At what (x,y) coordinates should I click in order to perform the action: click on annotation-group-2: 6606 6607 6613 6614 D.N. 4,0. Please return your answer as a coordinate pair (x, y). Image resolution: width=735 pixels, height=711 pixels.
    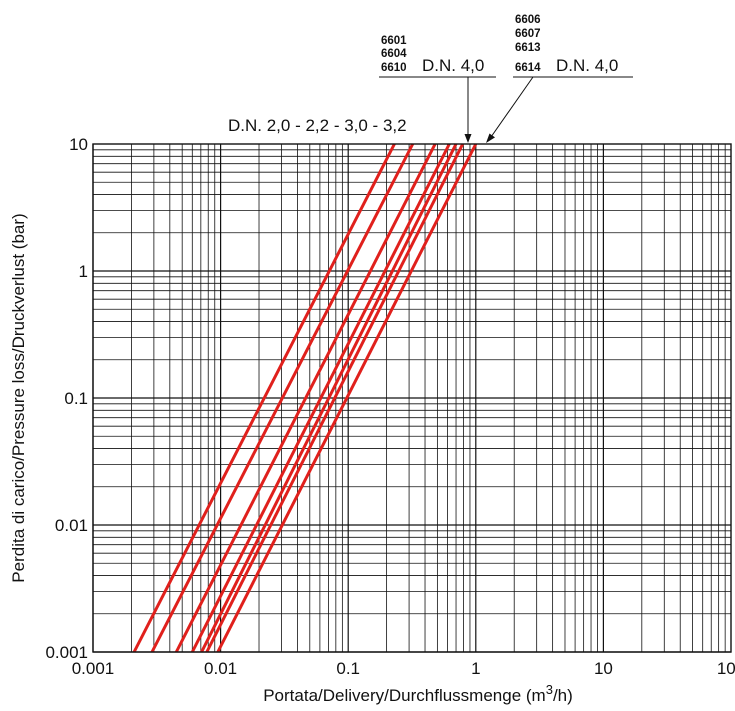
    Looking at the image, I should click on (559, 78).